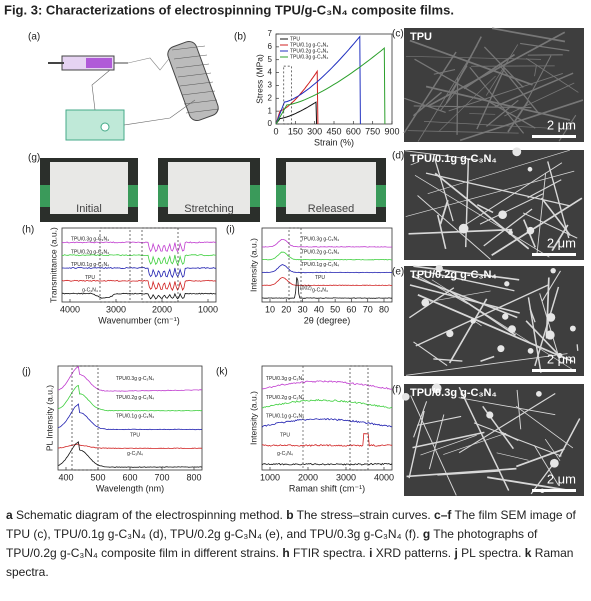 This screenshot has height=601, width=591. What do you see at coordinates (270, 97) in the screenshot?
I see `y-tick-label: 2` at bounding box center [270, 97].